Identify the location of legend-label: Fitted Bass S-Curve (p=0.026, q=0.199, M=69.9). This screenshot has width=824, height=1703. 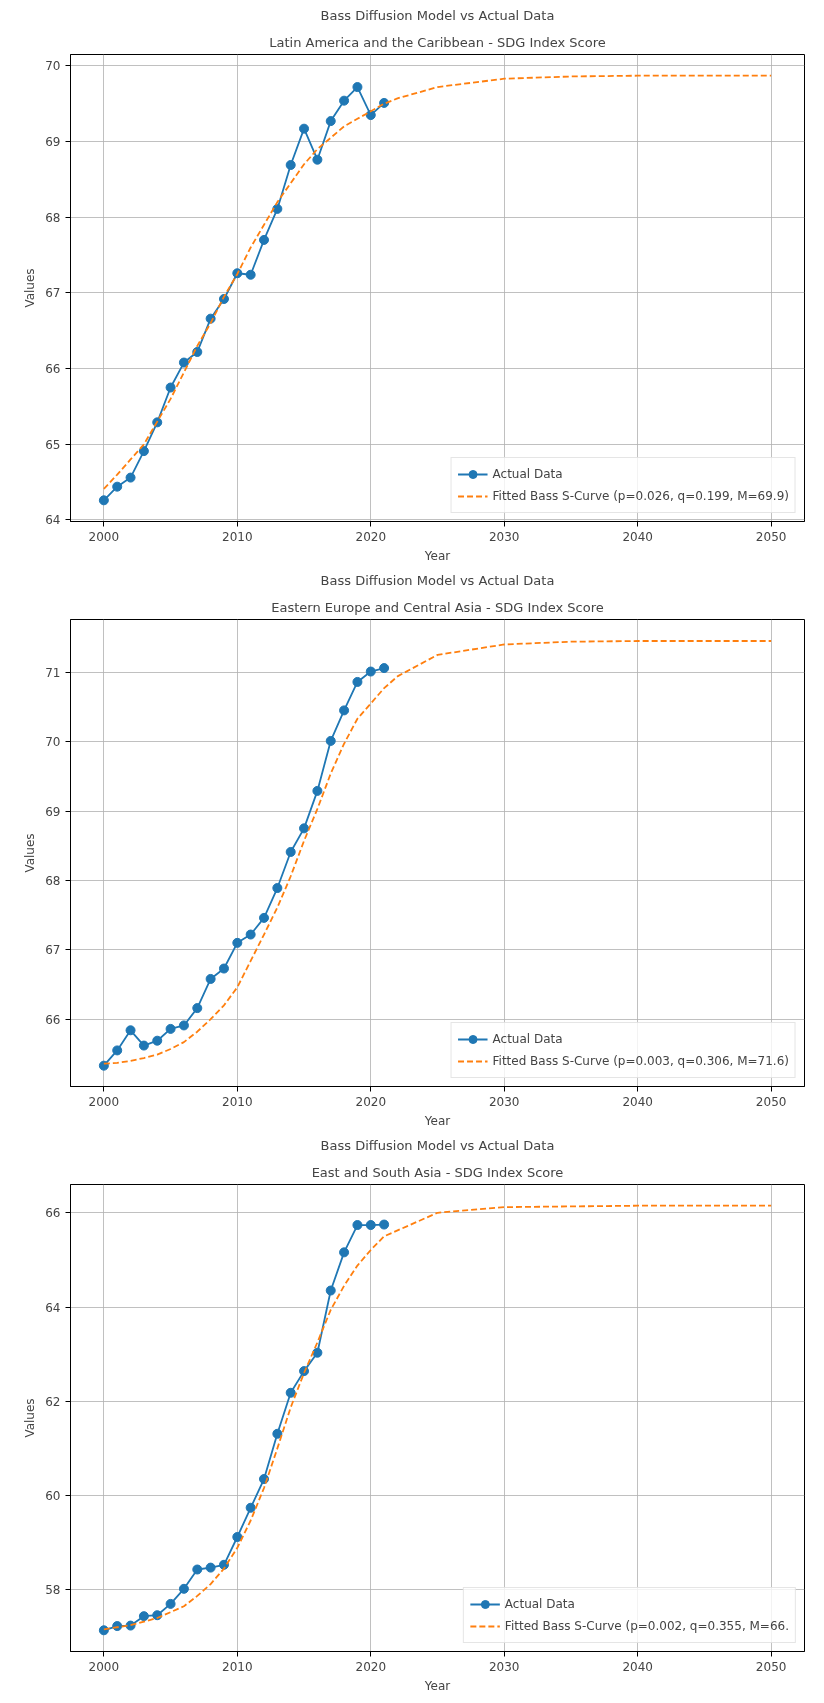
(640, 496).